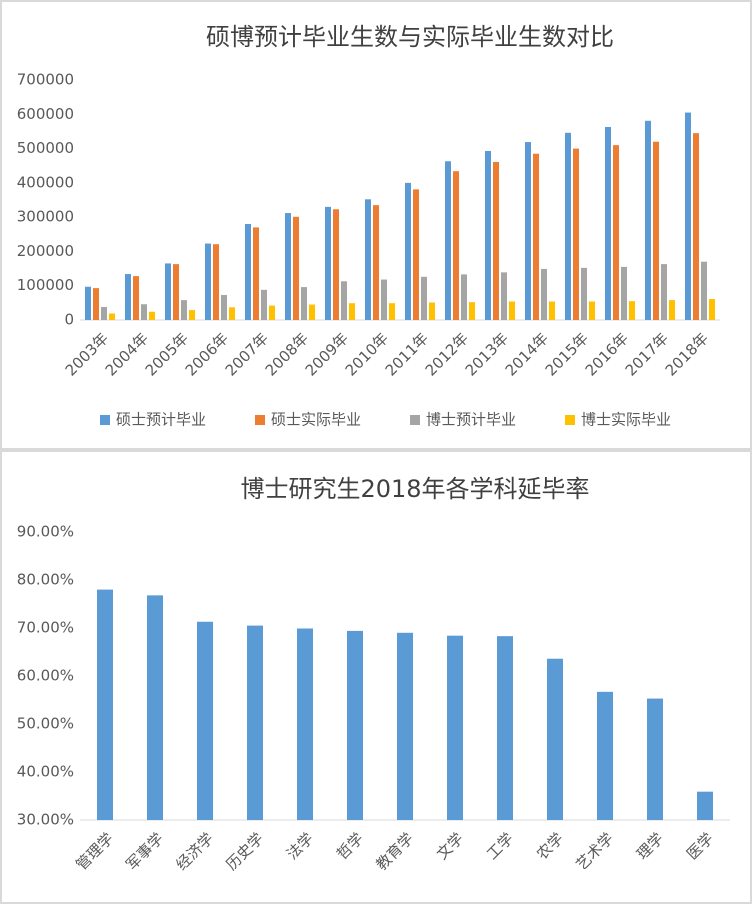  I want to click on x-tick-label: 2015年, so click(567, 354).